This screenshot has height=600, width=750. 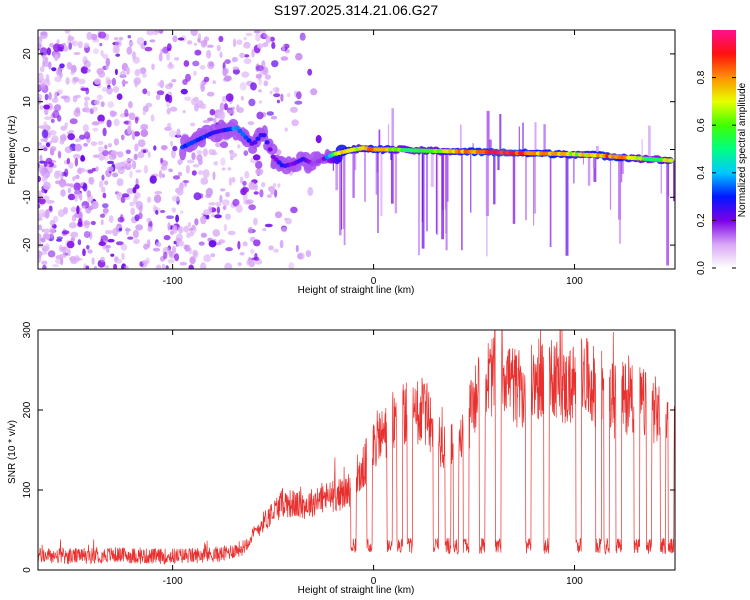 What do you see at coordinates (701, 268) in the screenshot?
I see `colorbar-tick-label: 0.0` at bounding box center [701, 268].